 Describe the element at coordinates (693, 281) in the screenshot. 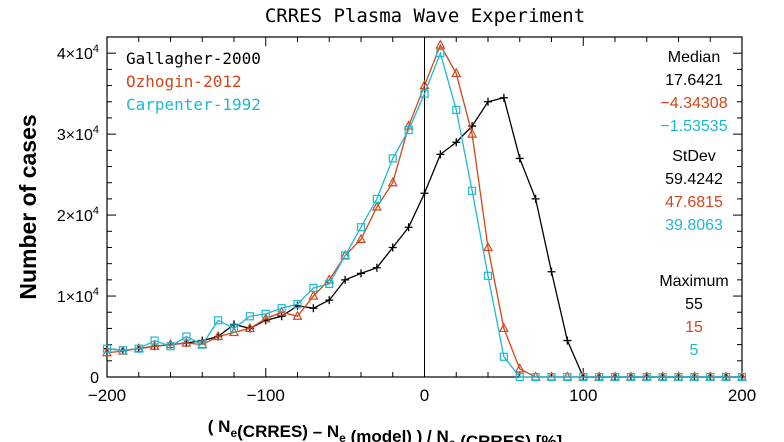

I see `stats-heading: Maximum` at that location.